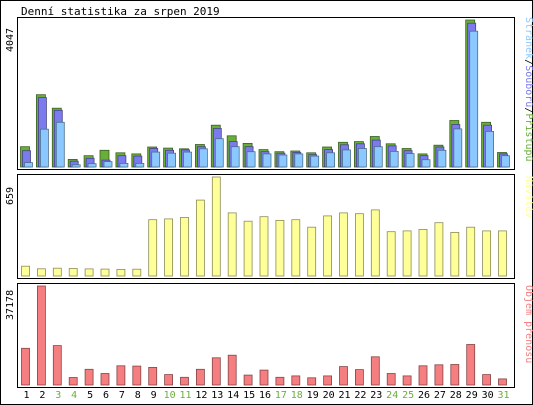 This screenshot has width=533, height=405. Describe the element at coordinates (528, 86) in the screenshot. I see `legend-item-Souborů: Souborů` at that location.